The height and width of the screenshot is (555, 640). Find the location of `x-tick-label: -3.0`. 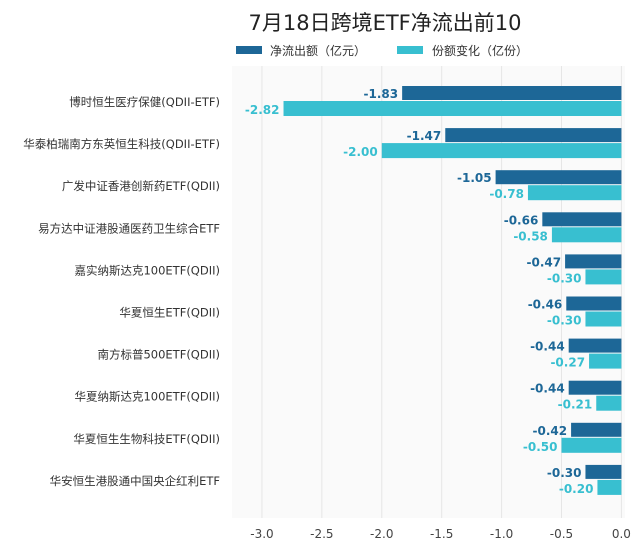

x-tick-label: -3.0 is located at coordinates (261, 534).